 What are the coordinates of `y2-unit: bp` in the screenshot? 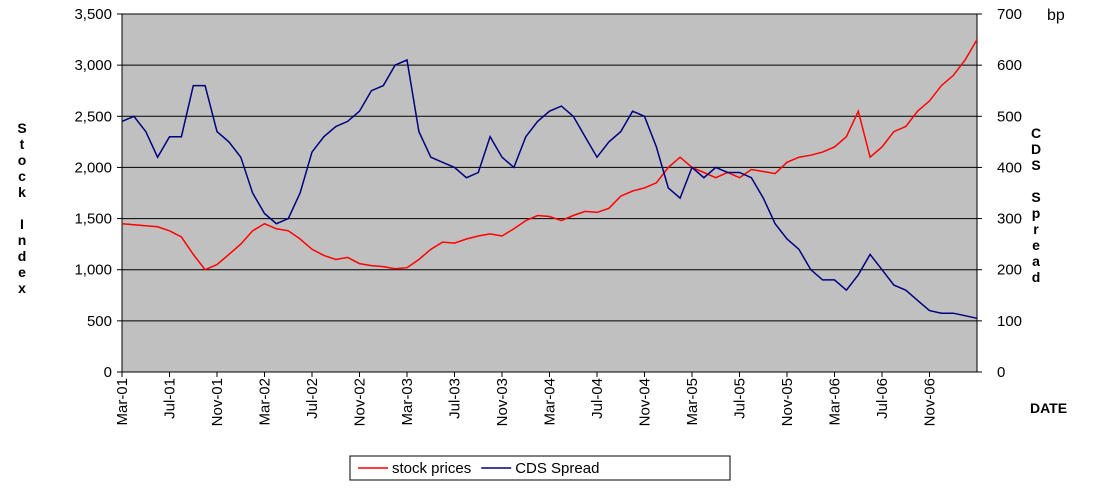 It's located at (1056, 15).